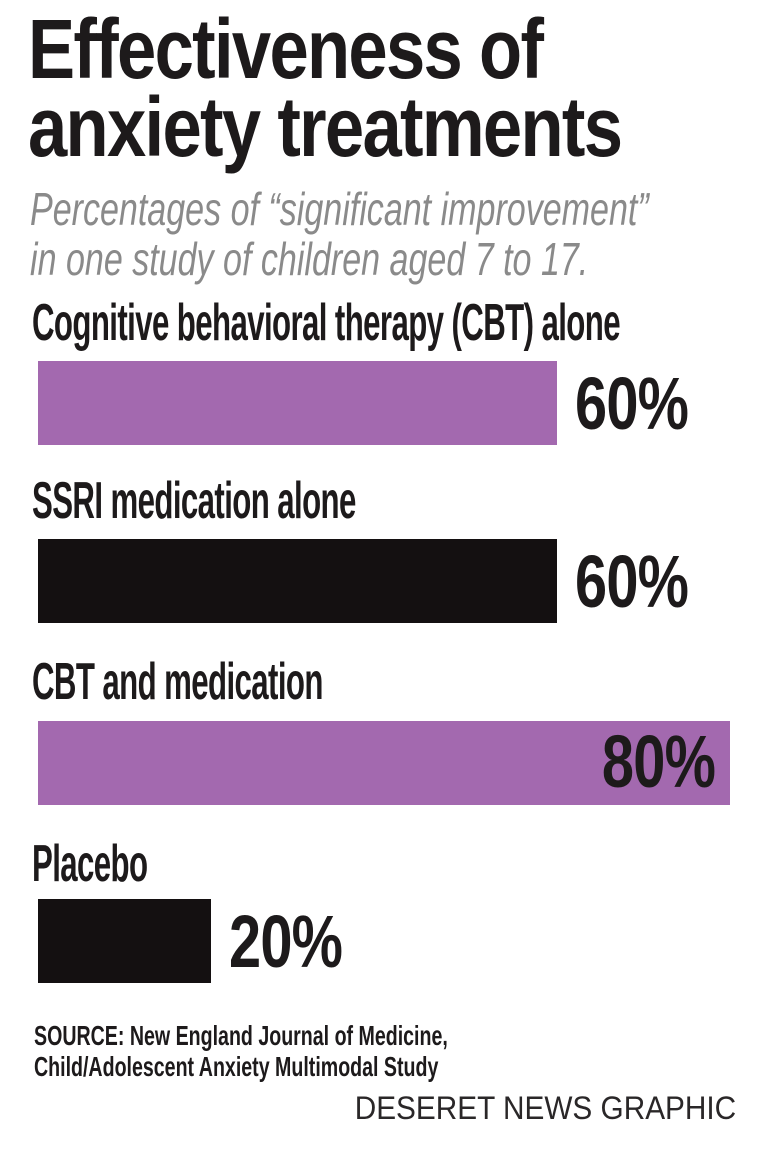  Describe the element at coordinates (545, 1108) in the screenshot. I see `graphic-credit: DESERET NEWS GRAPHIC` at that location.